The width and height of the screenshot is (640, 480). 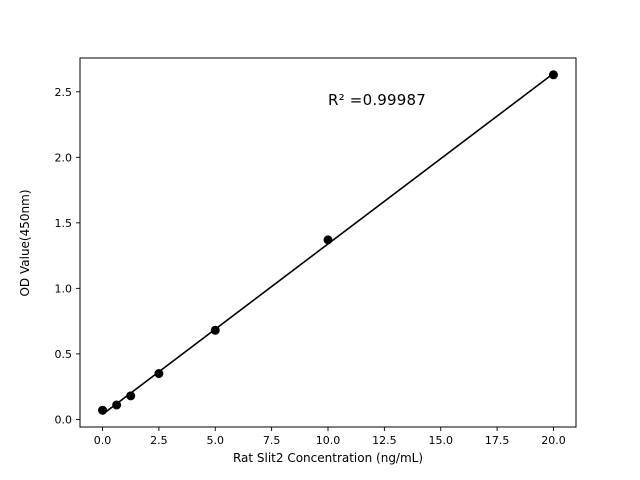 What do you see at coordinates (64, 354) in the screenshot?
I see `y-tick-label: 0.5` at bounding box center [64, 354].